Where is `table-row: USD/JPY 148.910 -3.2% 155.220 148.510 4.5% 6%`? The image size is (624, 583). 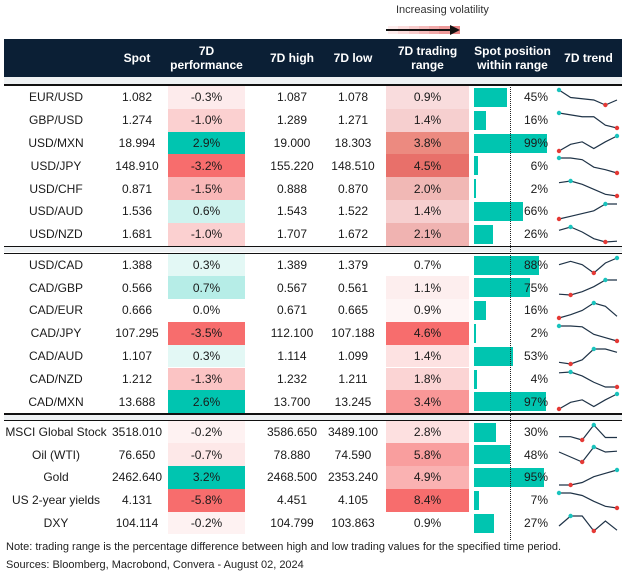 table-row: USD/JPY 148.910 -3.2% 155.220 148.510 4.5% 6% is located at coordinates (313, 166).